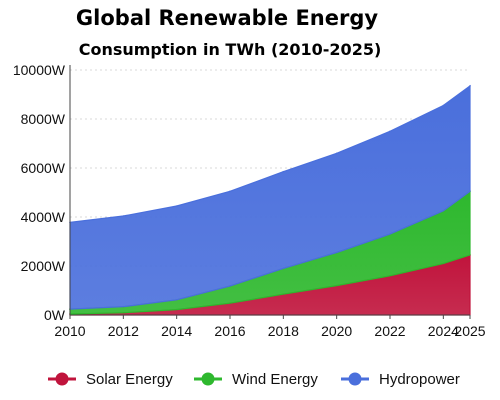 This screenshot has height=400, width=500. What do you see at coordinates (229, 331) in the screenshot?
I see `x-tick-label: 2016` at bounding box center [229, 331].